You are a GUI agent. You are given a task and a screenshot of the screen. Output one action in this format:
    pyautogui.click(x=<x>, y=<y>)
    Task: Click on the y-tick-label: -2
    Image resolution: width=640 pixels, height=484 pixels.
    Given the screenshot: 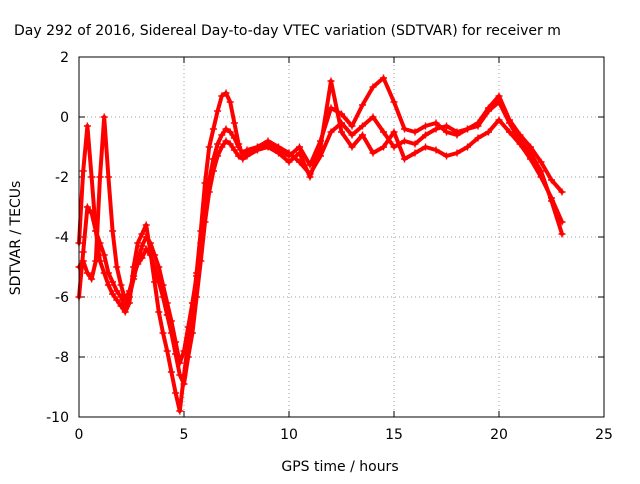 What is the action you would take?
    pyautogui.click(x=62, y=178)
    